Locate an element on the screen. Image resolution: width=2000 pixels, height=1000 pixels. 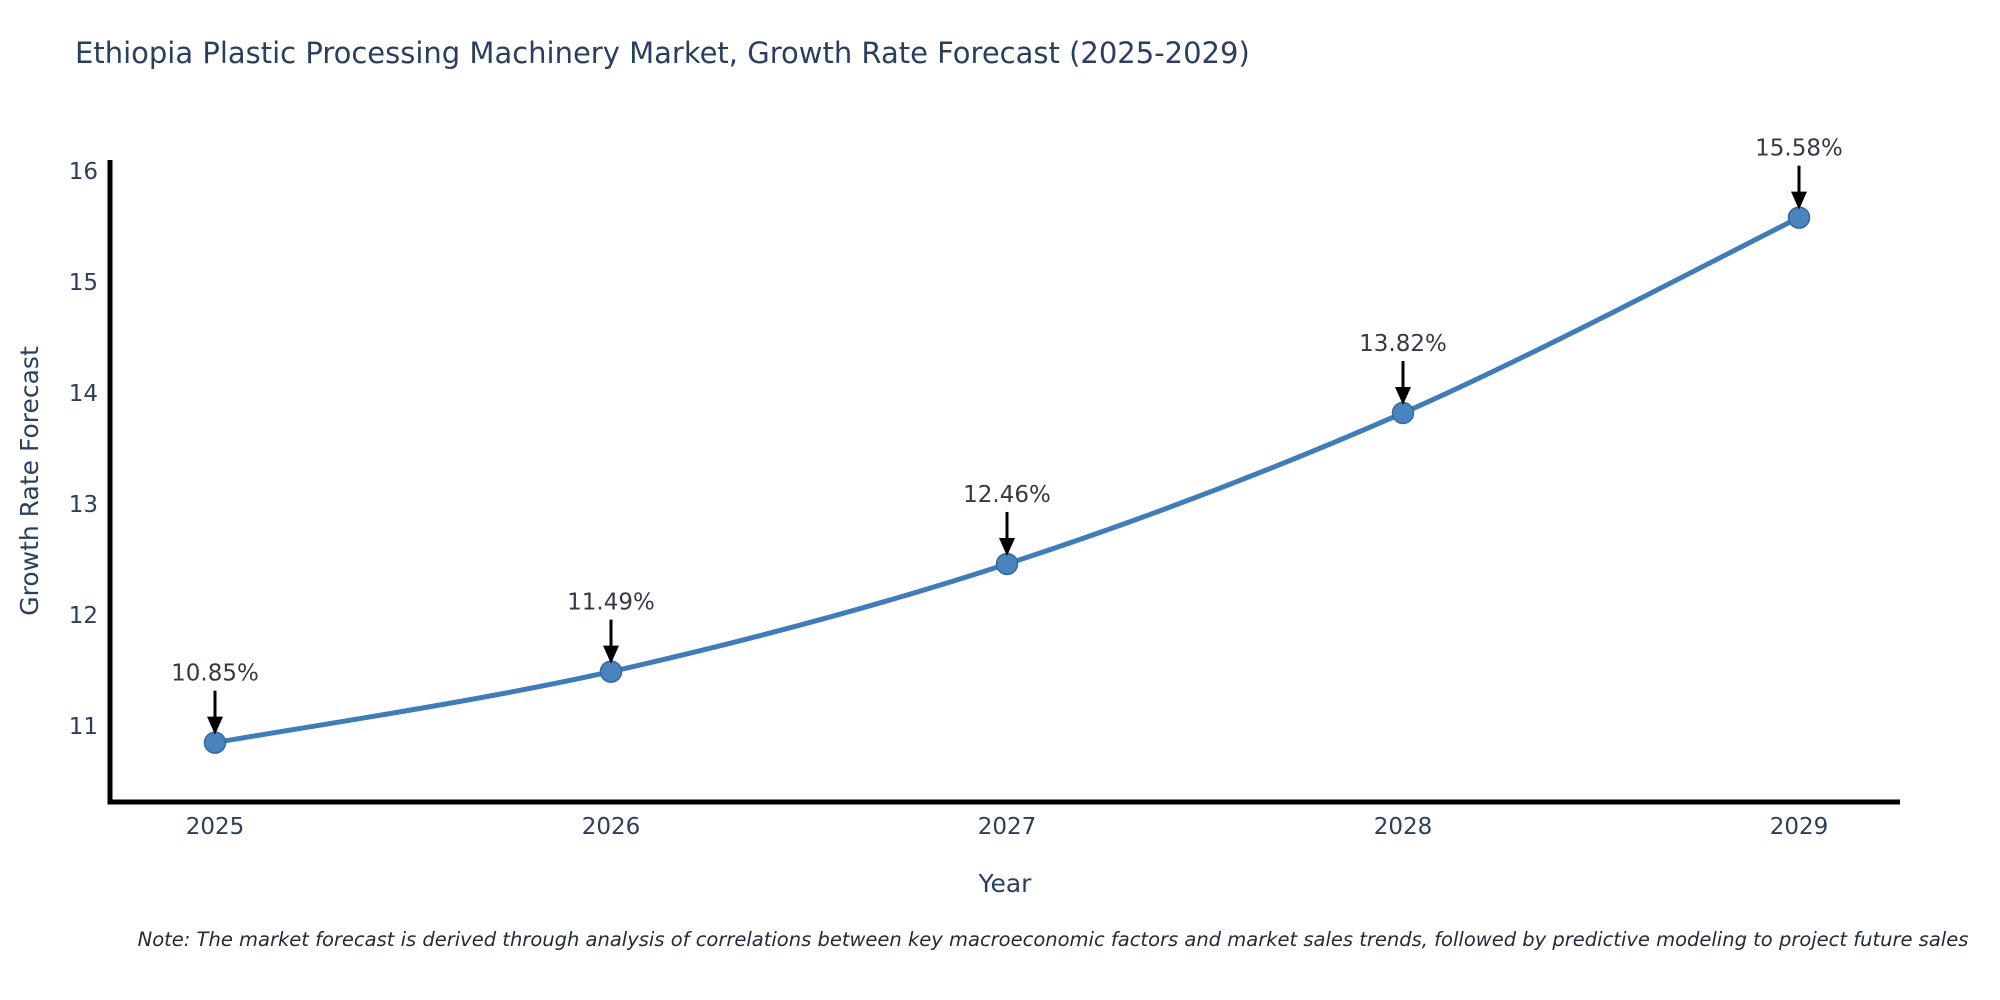
x-tick-label: 2029 is located at coordinates (1799, 827).